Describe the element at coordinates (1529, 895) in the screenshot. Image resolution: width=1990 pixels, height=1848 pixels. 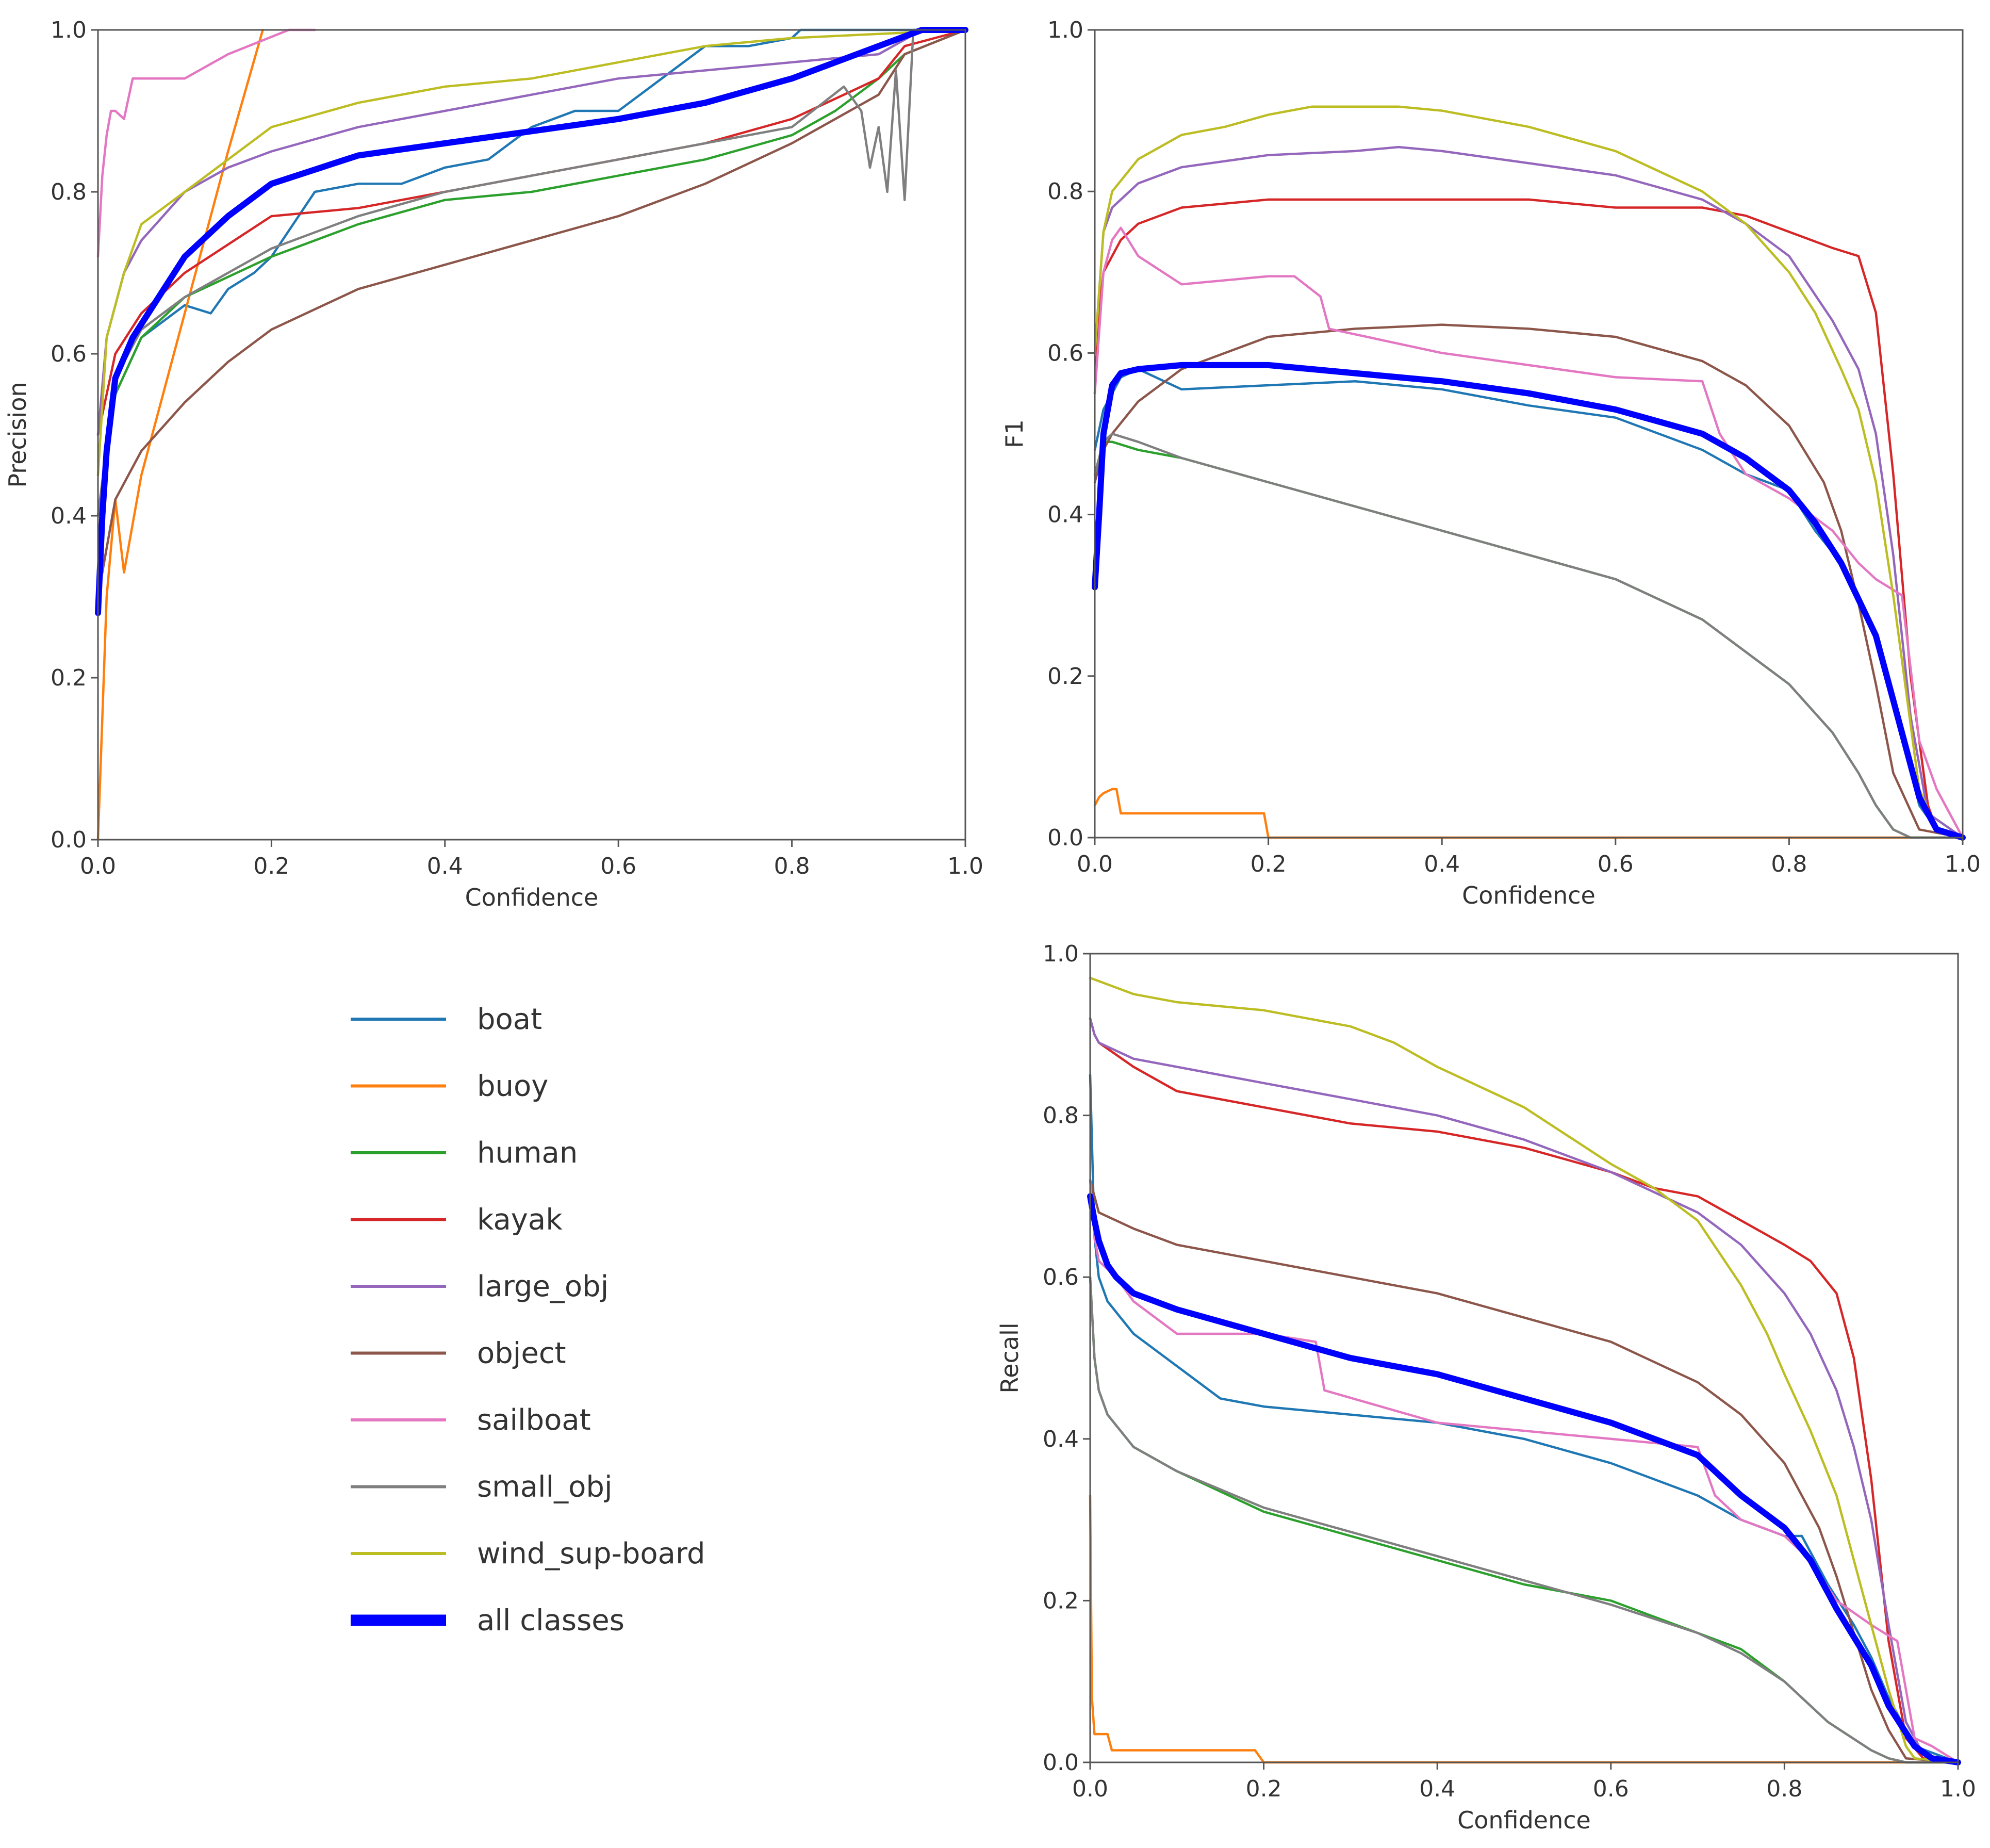
I see `f1-x-axis-label: Confidence` at that location.